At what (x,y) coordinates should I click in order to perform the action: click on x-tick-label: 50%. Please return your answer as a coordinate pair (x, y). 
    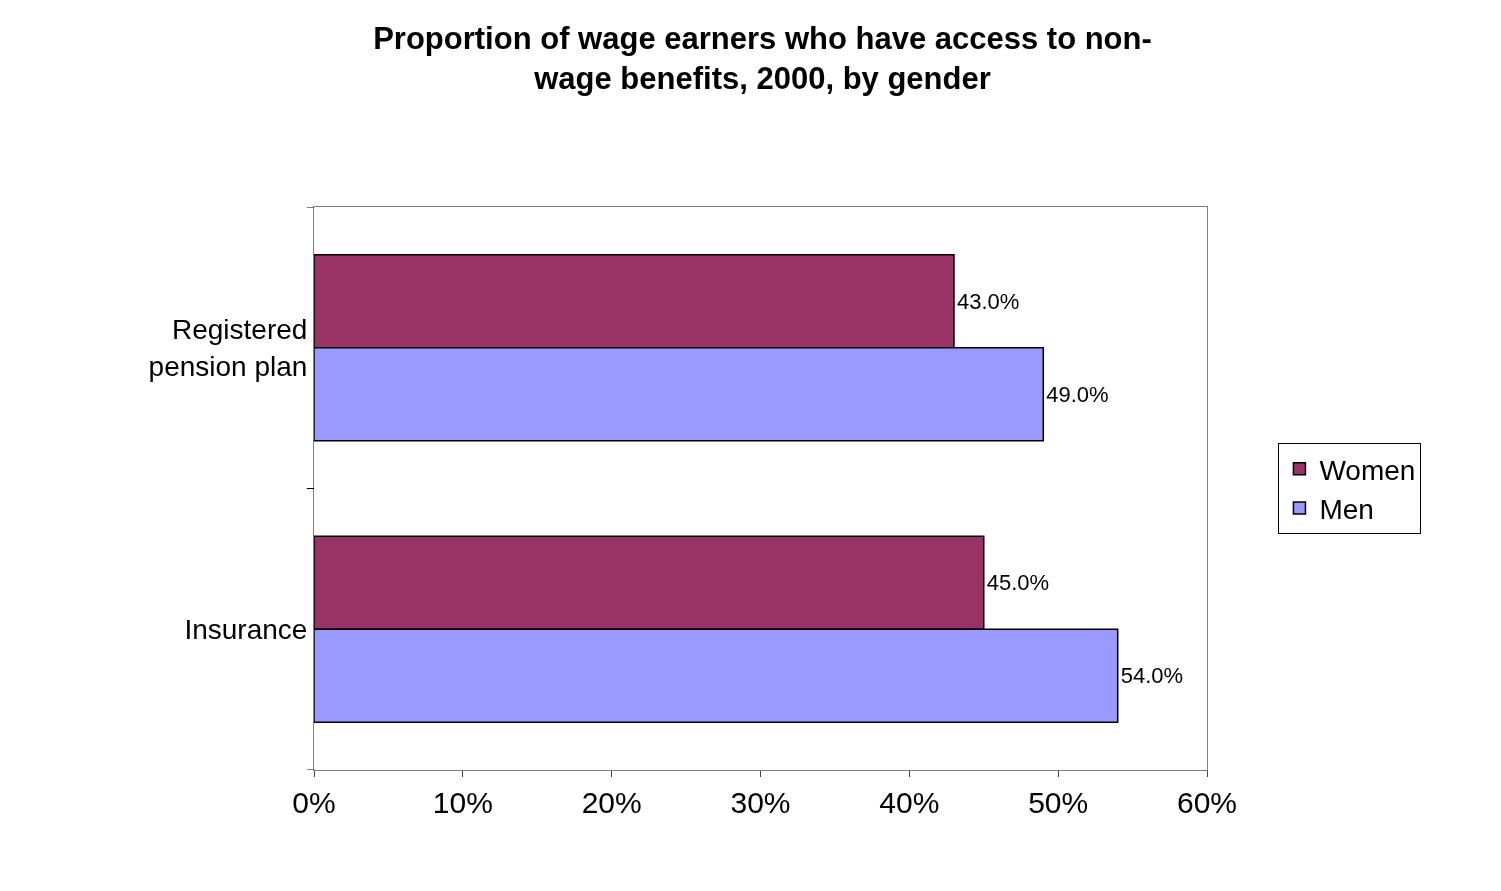
    Looking at the image, I should click on (1058, 802).